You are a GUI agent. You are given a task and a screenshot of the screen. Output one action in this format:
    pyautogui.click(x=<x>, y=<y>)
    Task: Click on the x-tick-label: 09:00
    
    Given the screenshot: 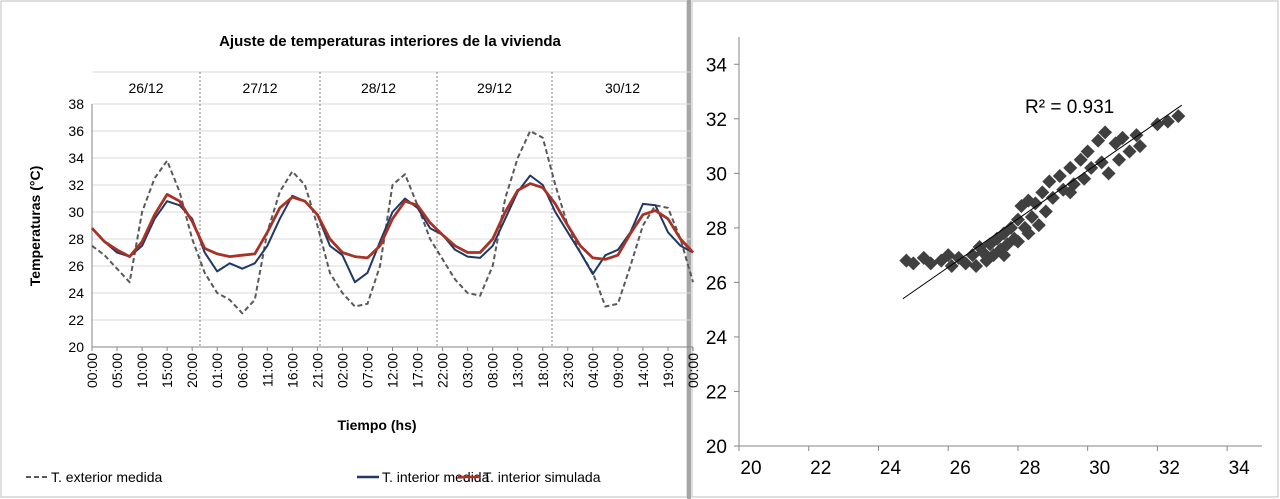 What is the action you would take?
    pyautogui.click(x=618, y=370)
    